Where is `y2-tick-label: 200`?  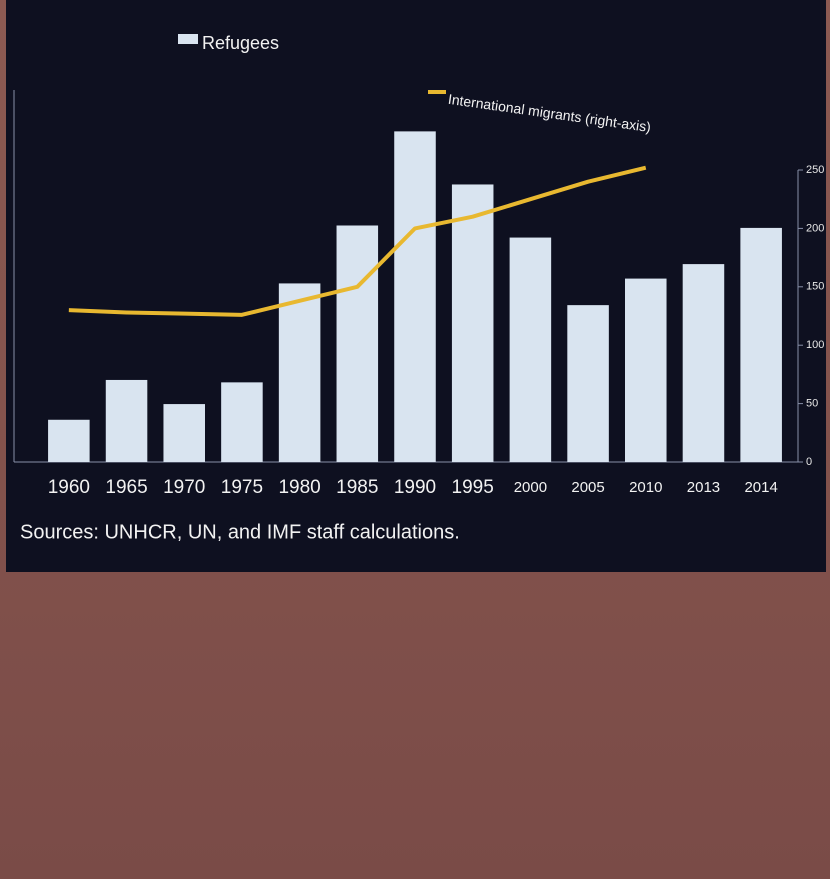 y2-tick-label: 200 is located at coordinates (815, 228).